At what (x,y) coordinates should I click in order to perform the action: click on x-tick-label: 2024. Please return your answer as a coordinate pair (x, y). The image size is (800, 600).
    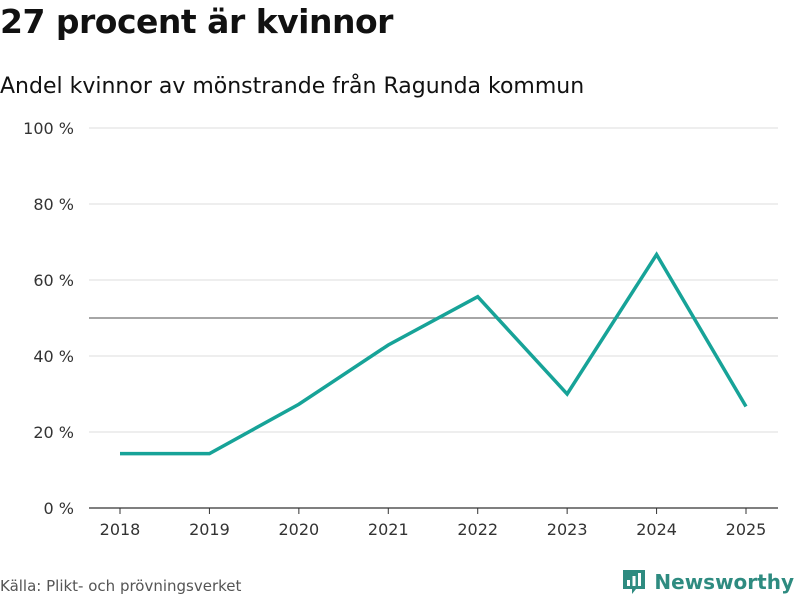
    Looking at the image, I should click on (656, 529).